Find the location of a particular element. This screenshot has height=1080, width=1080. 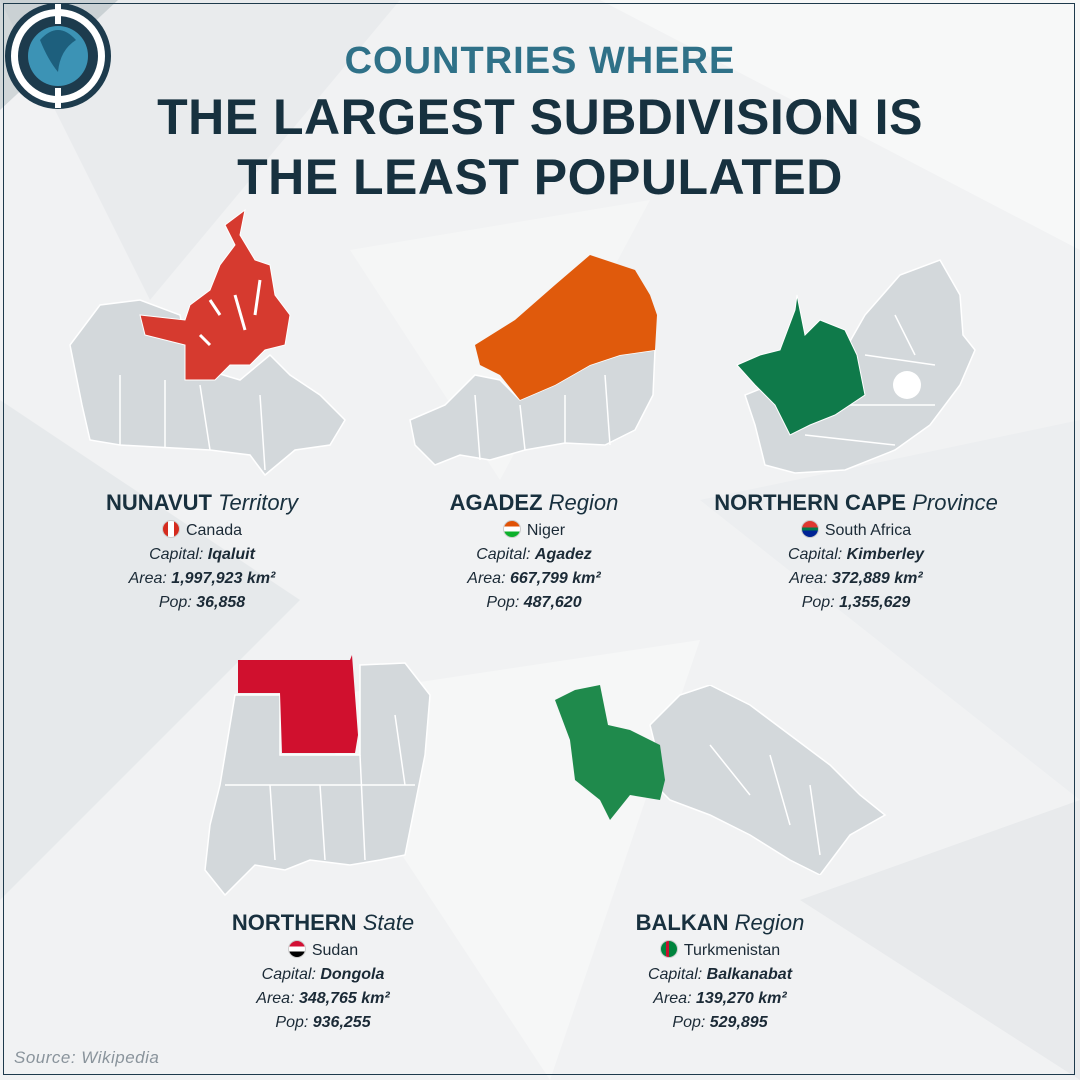

source-note: Source: Wikipedia is located at coordinates (87, 1057).